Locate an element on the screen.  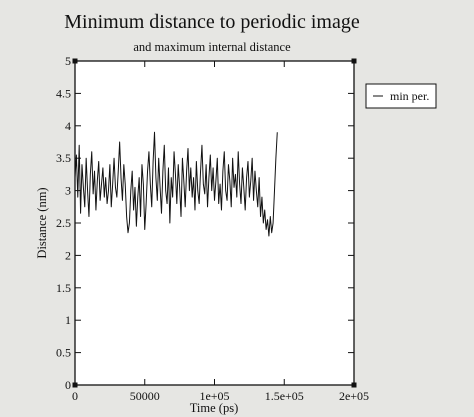
legend-label: min per. is located at coordinates (409, 96).